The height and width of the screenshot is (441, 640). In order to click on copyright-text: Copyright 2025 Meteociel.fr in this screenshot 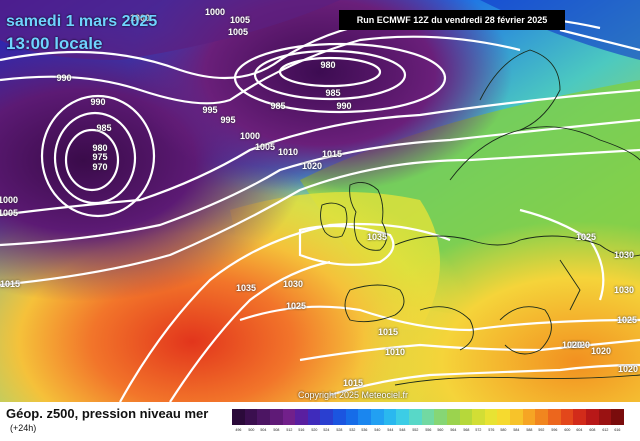, I will do `click(353, 395)`.